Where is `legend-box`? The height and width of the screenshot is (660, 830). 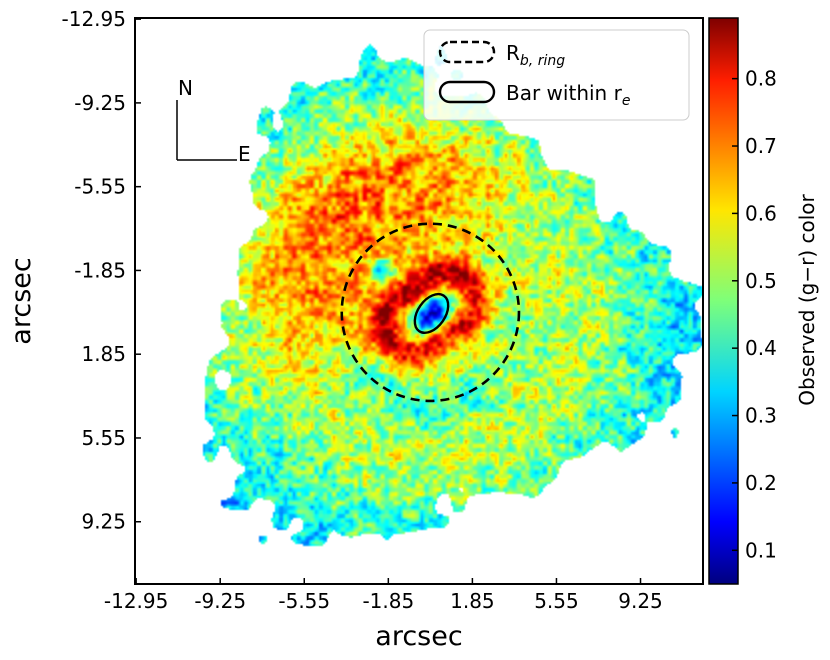
legend-box is located at coordinates (556, 75).